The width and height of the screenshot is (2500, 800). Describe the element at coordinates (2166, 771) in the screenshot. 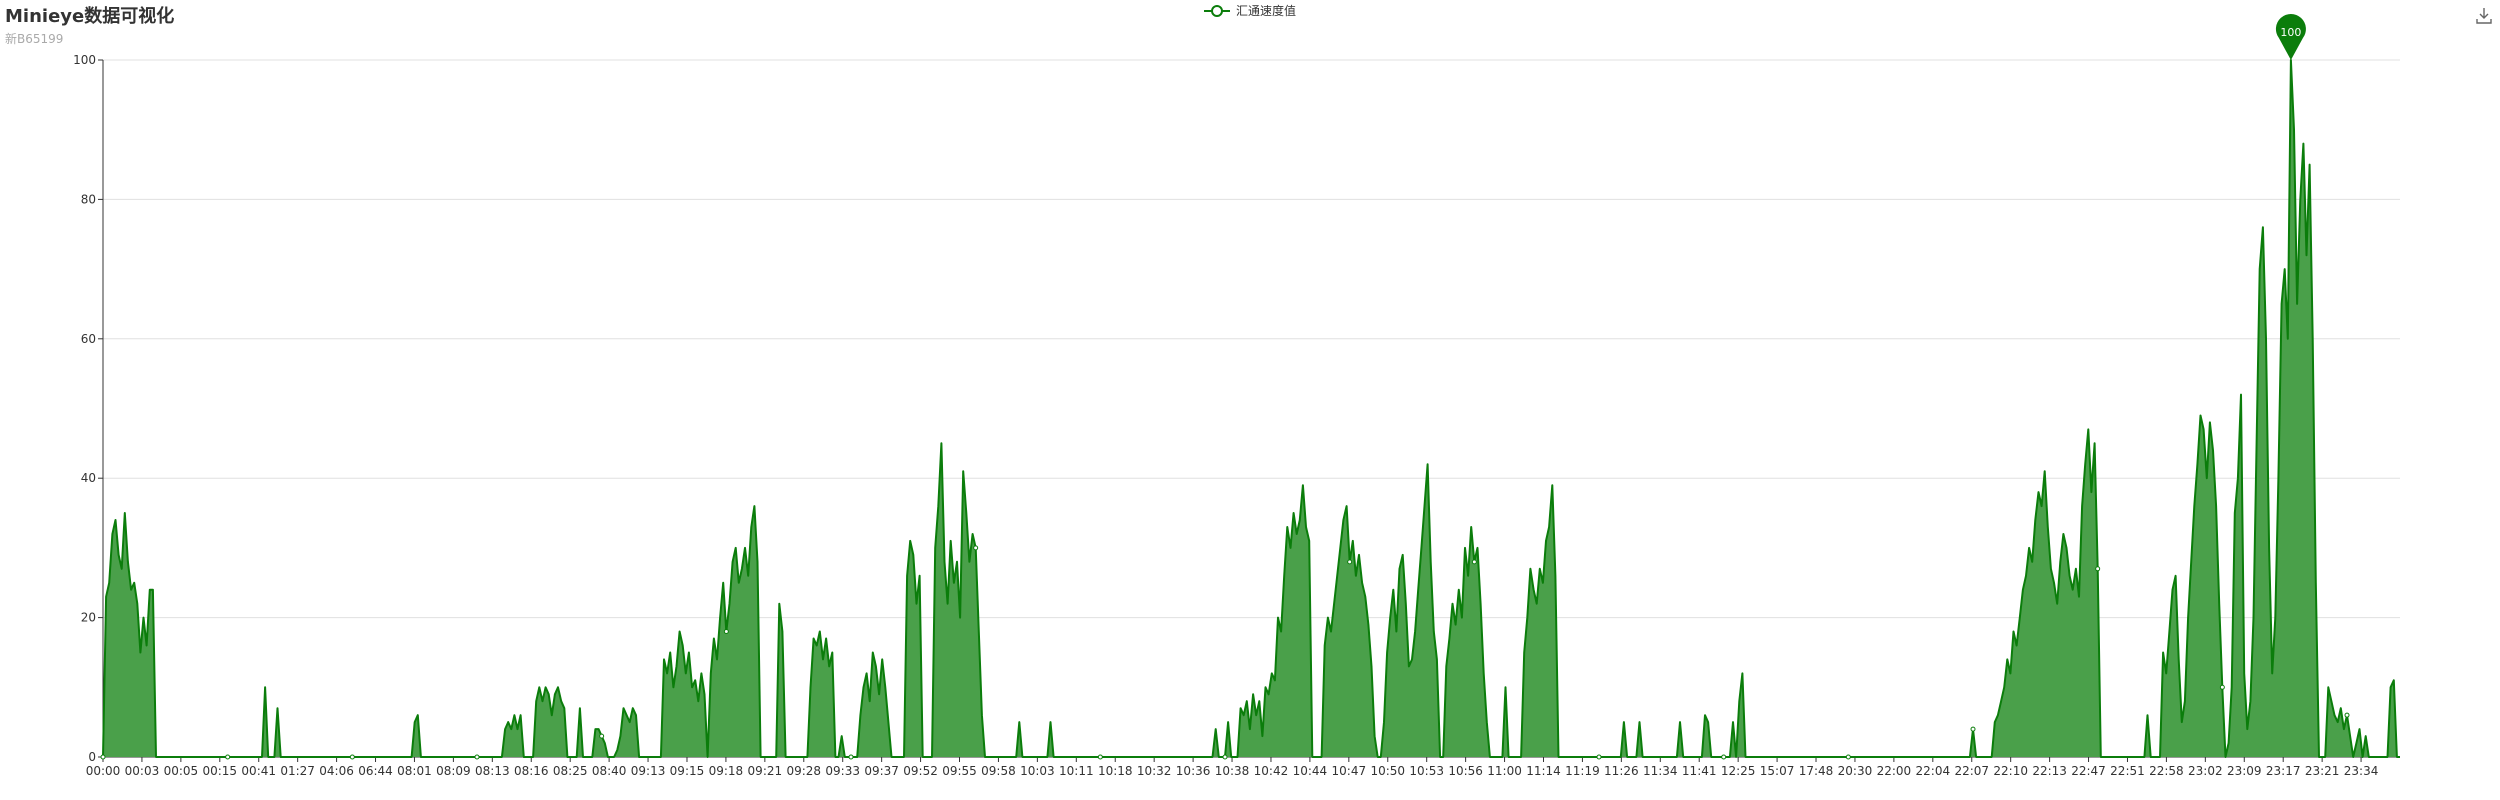

I see `x-tick-label: 22:58` at that location.